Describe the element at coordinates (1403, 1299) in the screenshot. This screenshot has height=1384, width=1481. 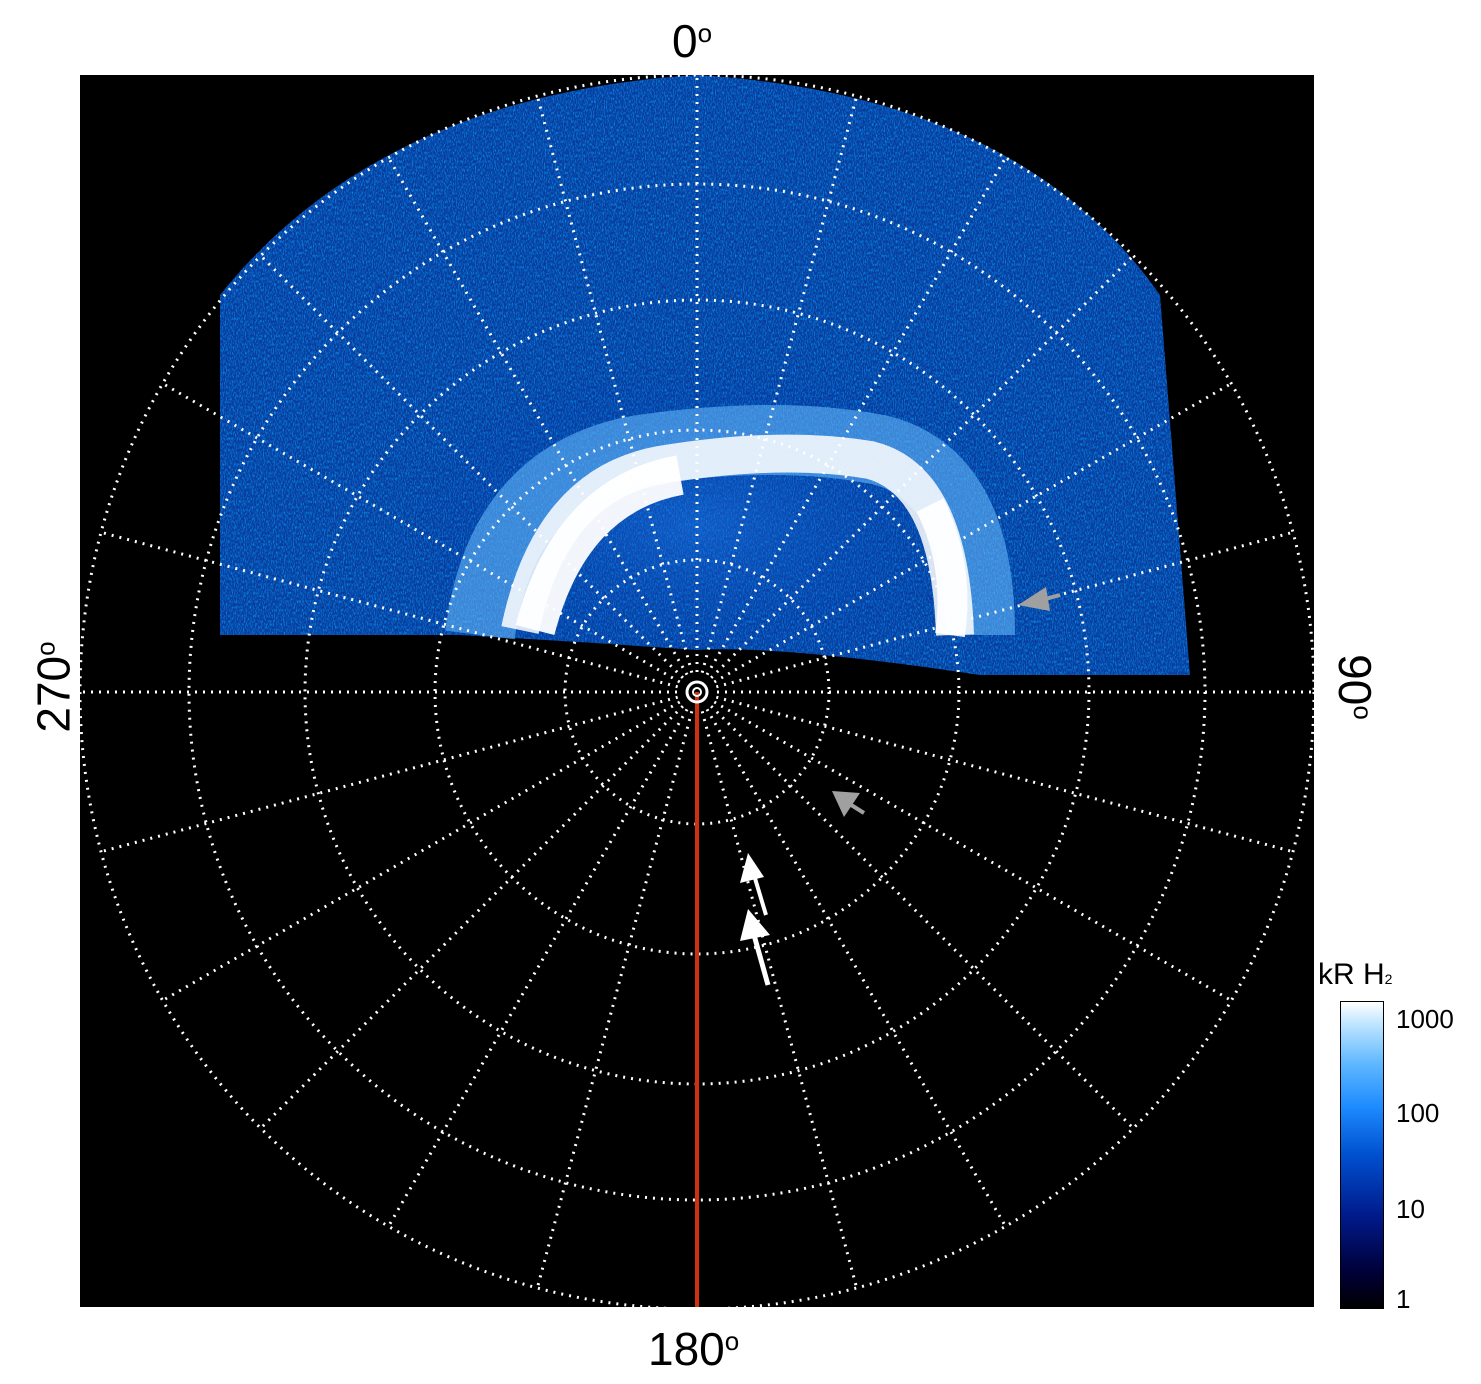
I see `colorbar-tick-label: 1` at that location.